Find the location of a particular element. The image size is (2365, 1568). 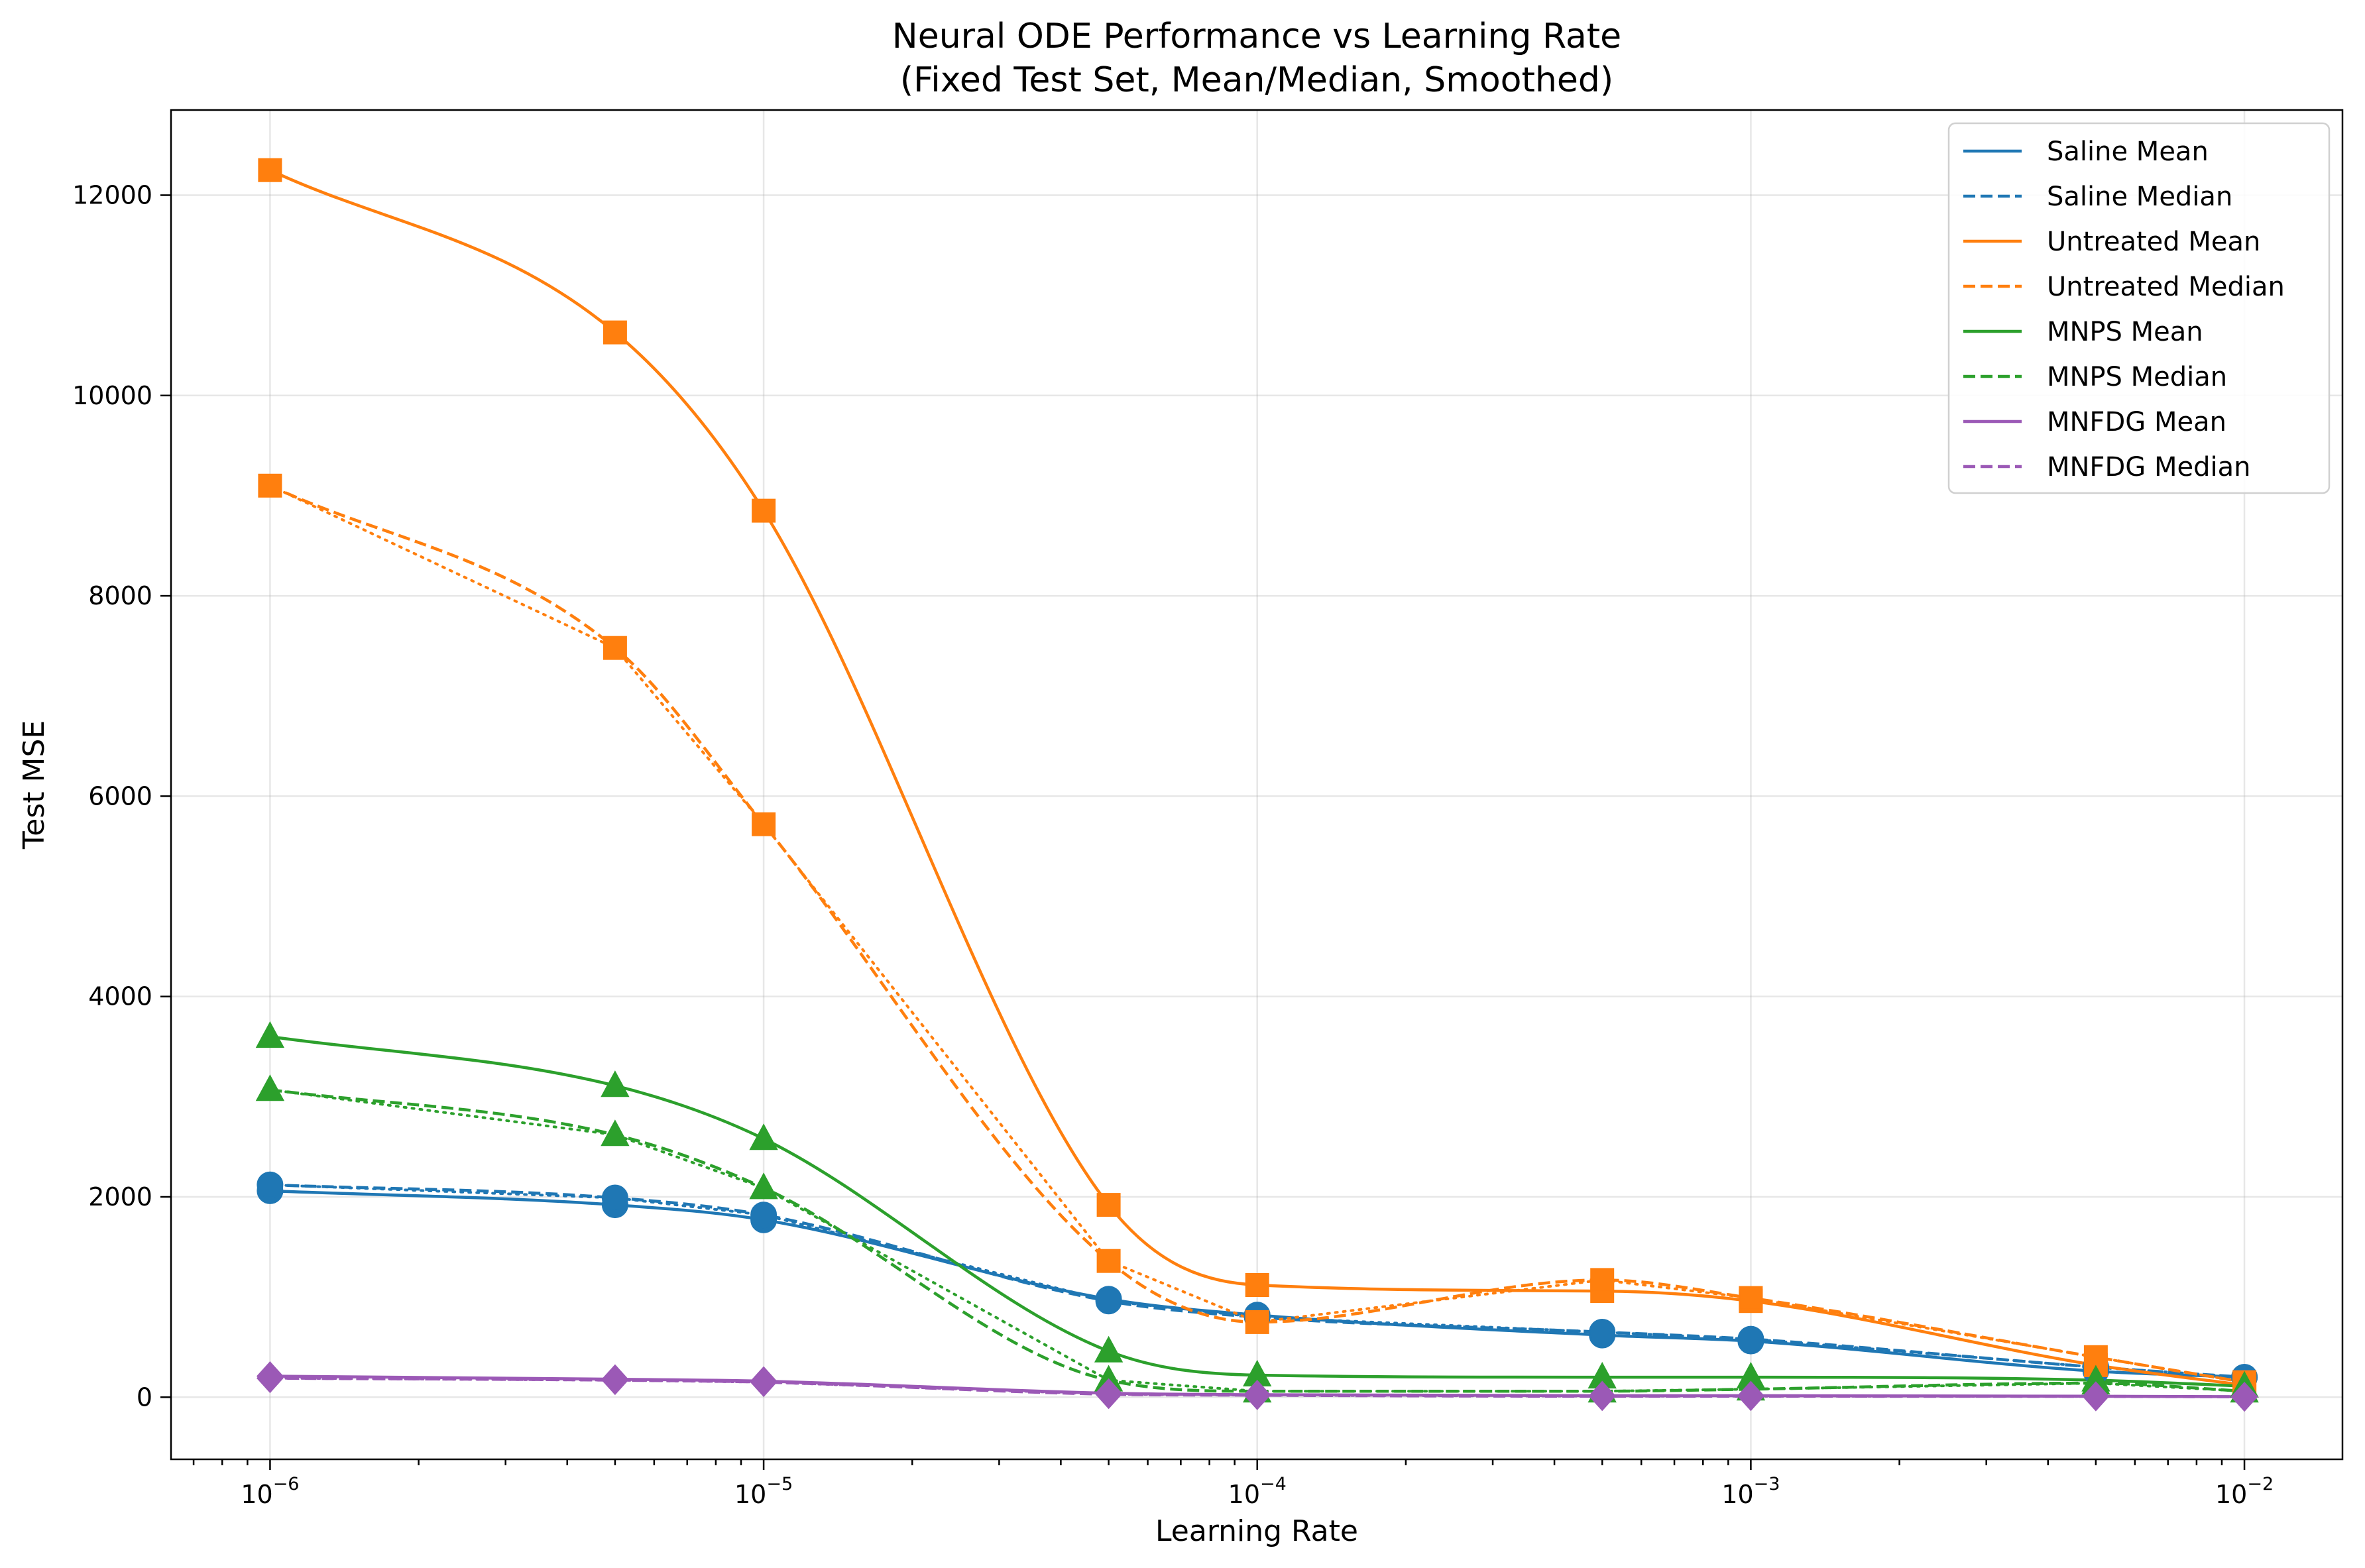

y-axis-ticks: 0 2000 4000 6000 8000 10000 12000 is located at coordinates (121, 796).